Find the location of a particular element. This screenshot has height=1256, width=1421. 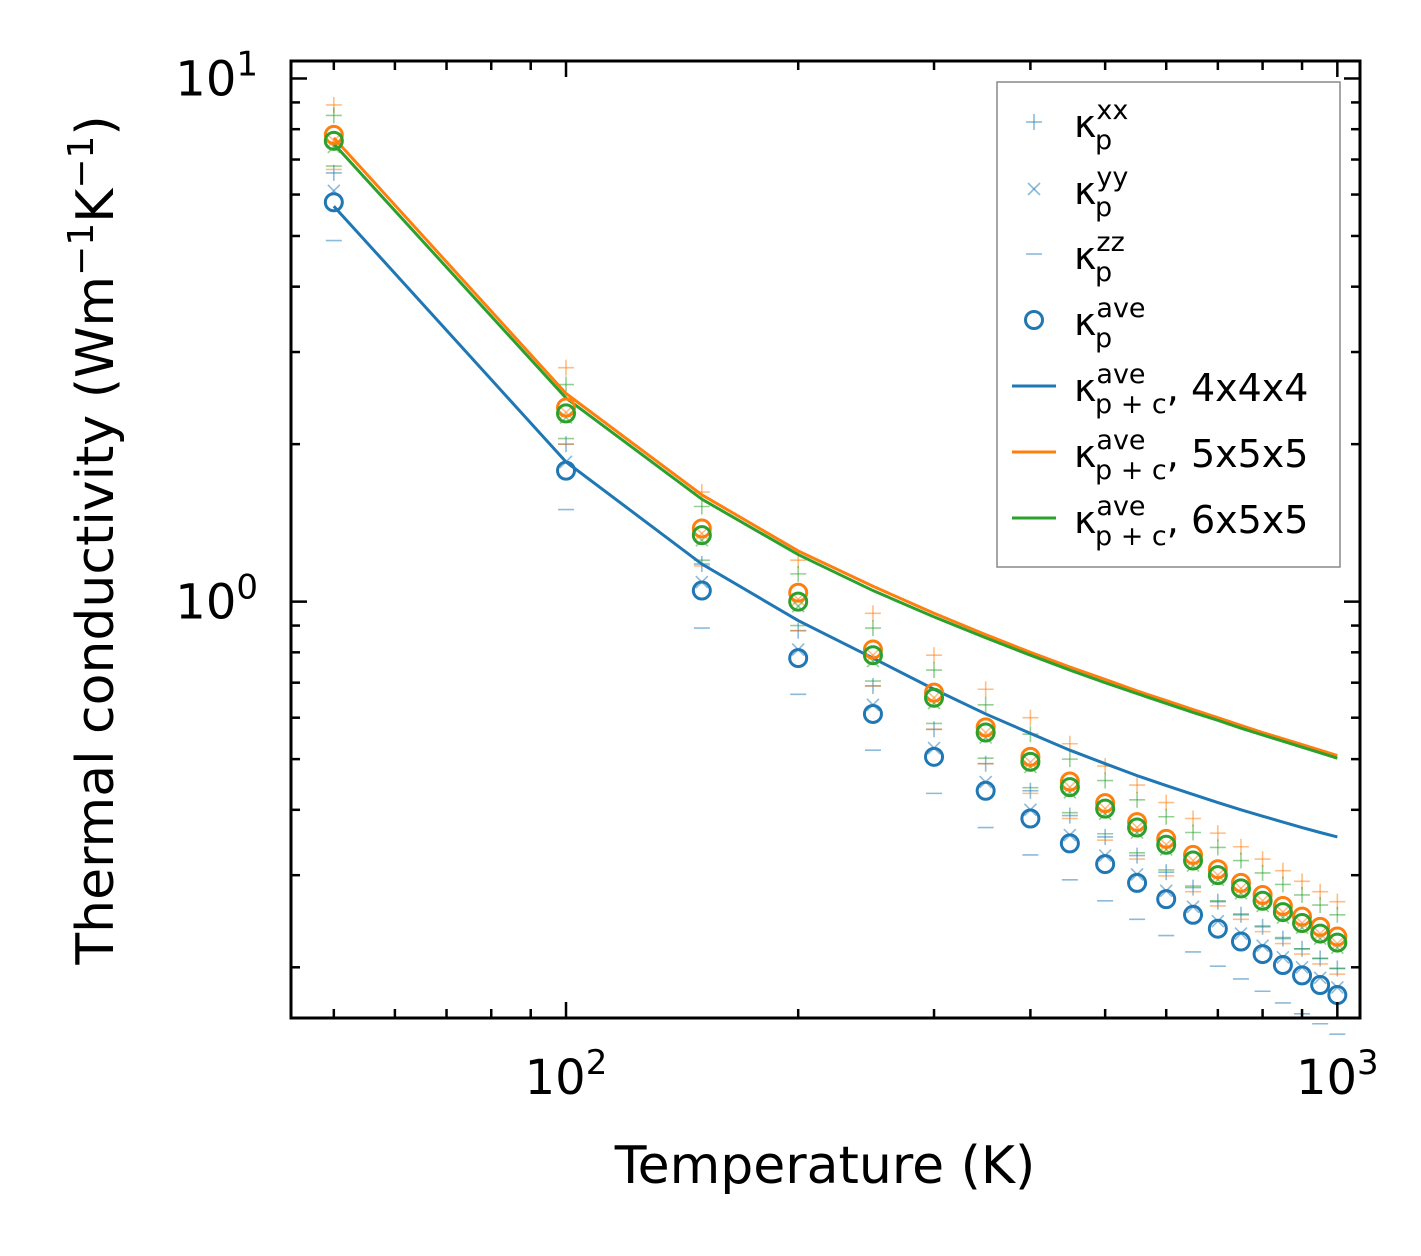

legend-sup: zz is located at coordinates (1110, 242).